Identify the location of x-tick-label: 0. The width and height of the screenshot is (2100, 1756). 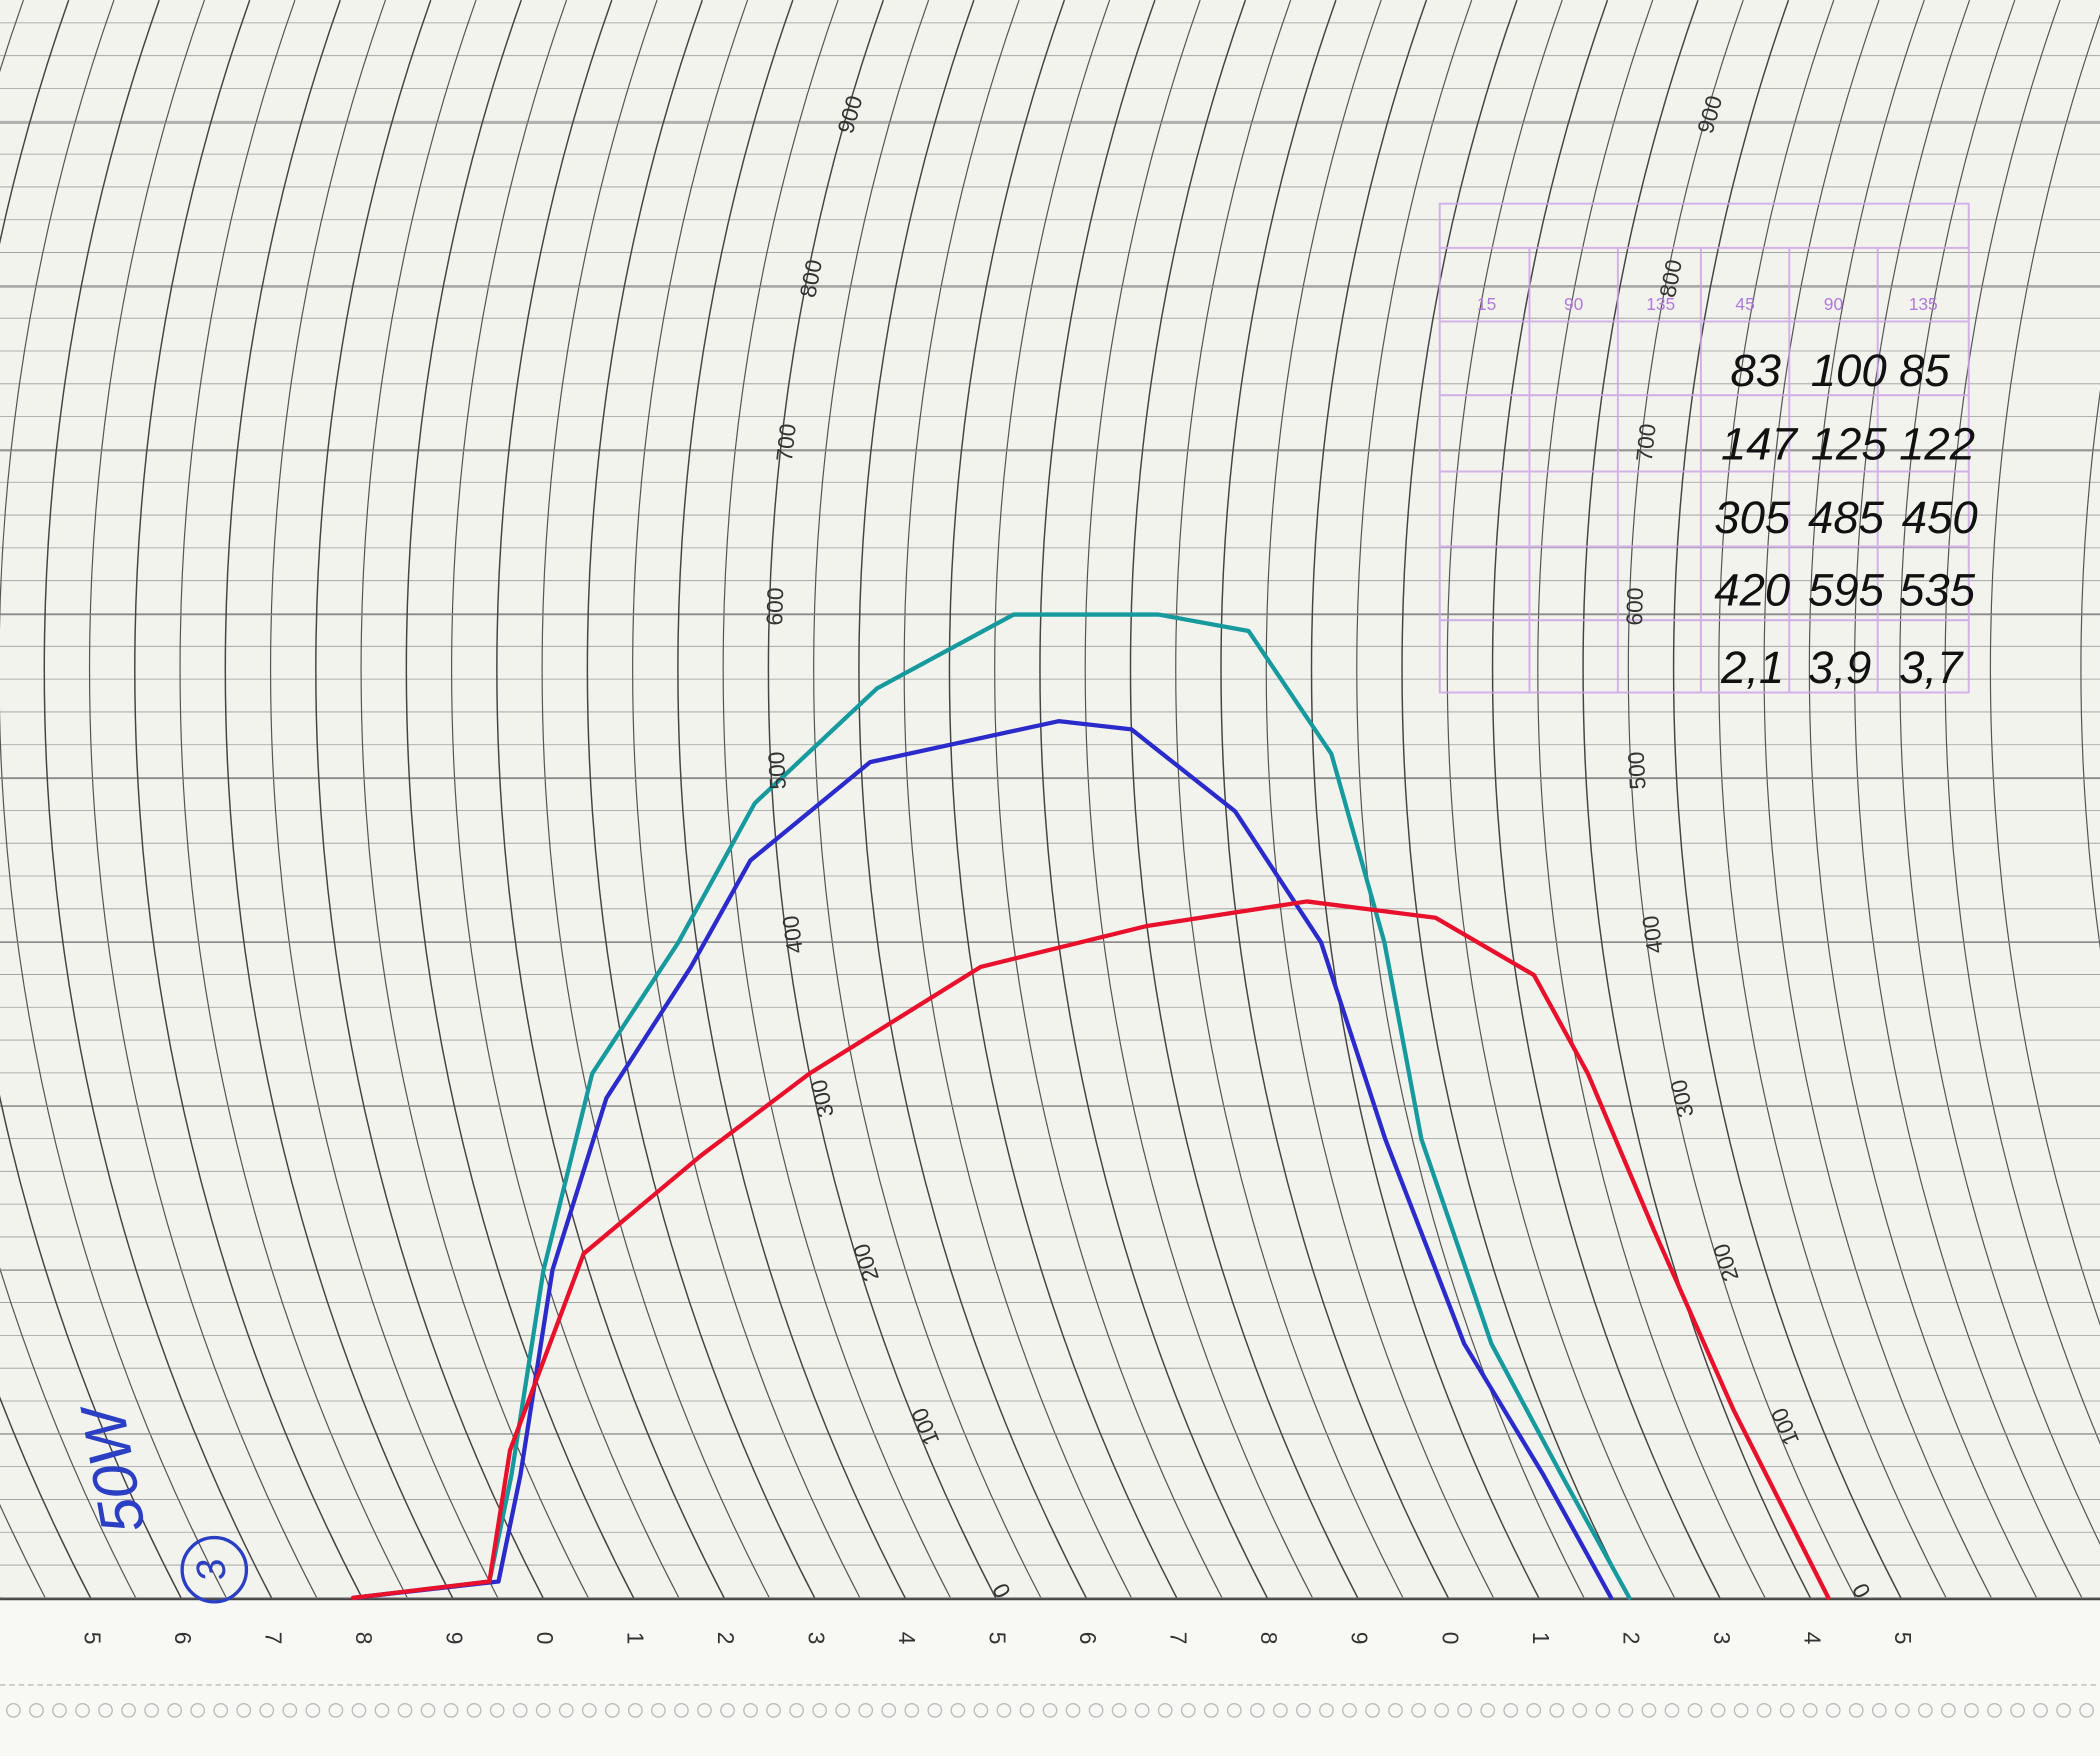
(1450, 1638).